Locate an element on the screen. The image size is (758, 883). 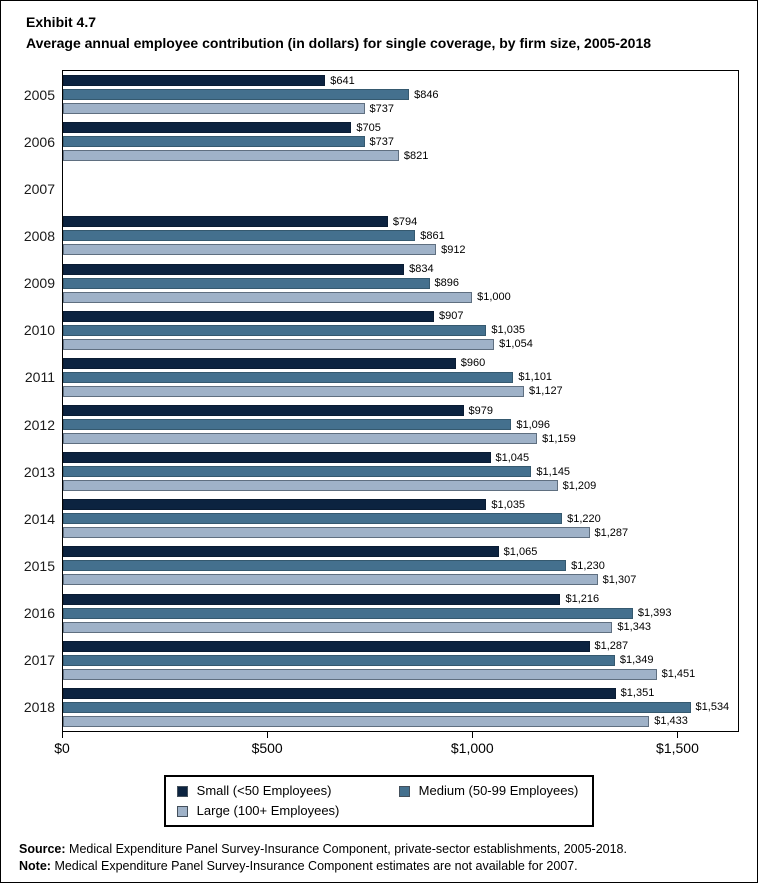
legend-item-large: Large (100+ Employees) is located at coordinates (287, 811).